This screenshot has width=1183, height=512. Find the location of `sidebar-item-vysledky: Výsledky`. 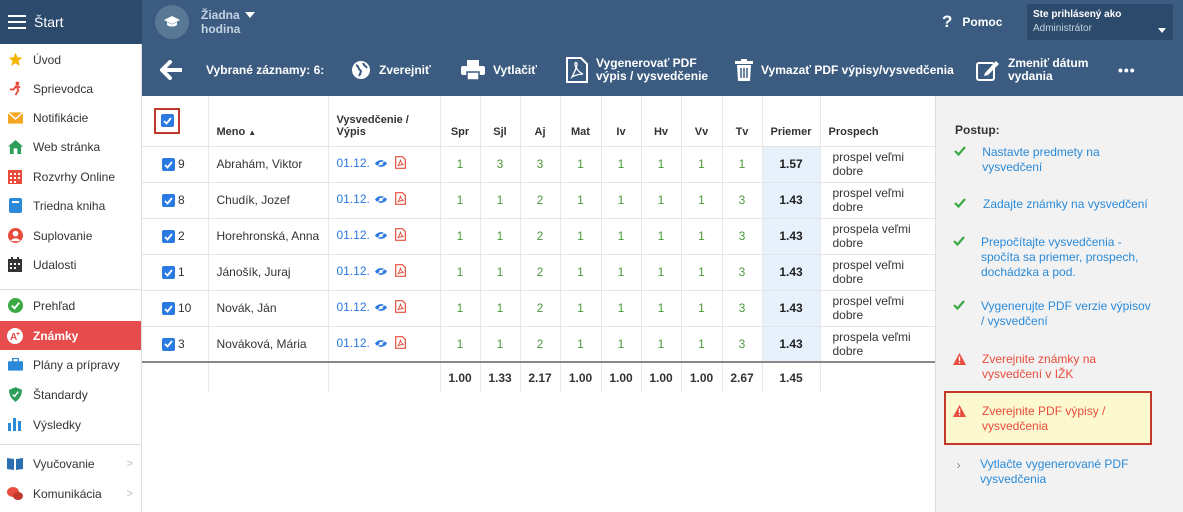

sidebar-item-vysledky: Výsledky is located at coordinates (70, 424).